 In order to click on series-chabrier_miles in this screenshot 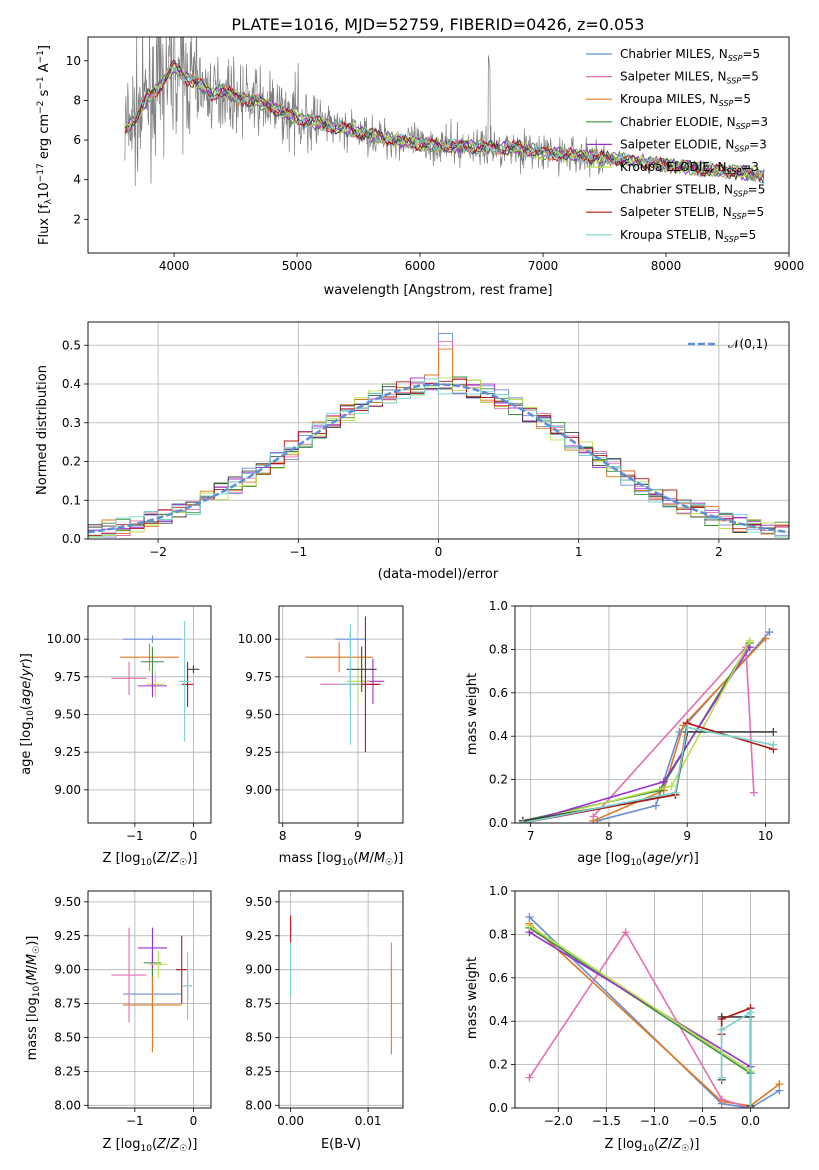, I will do `click(654, 1012)`.